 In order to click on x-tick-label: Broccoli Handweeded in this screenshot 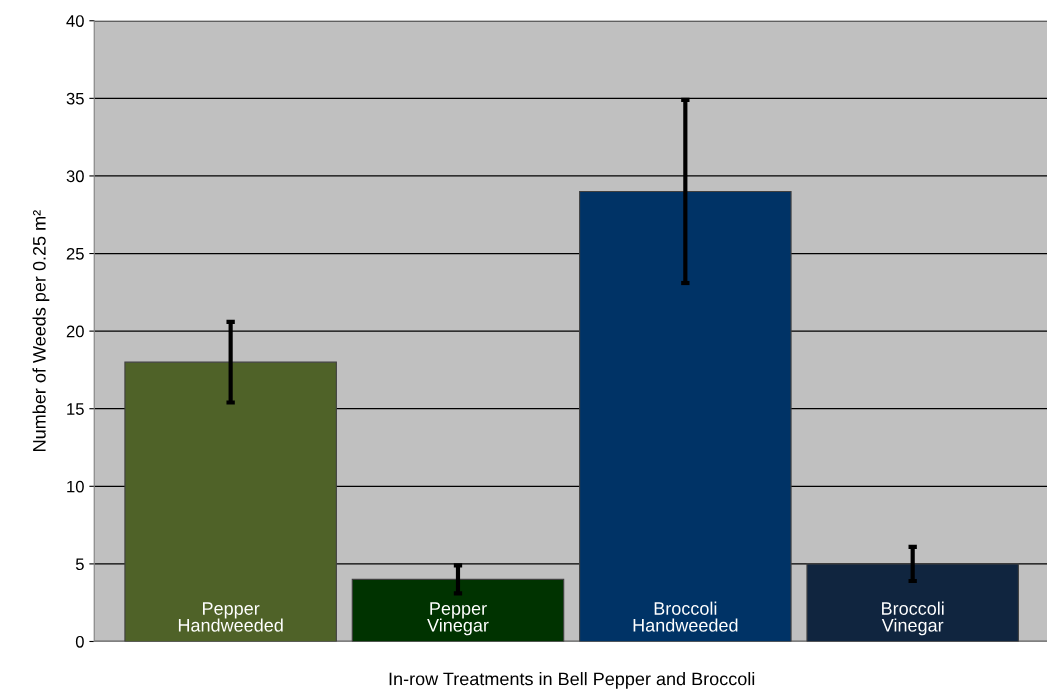, I will do `click(685, 616)`.